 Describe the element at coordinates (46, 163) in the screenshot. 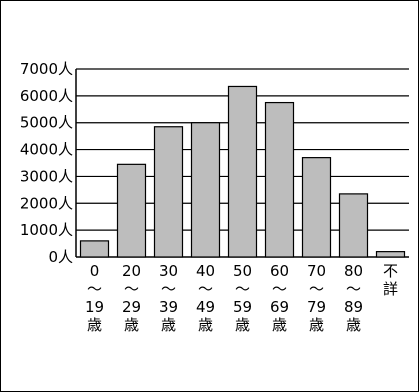

I see `y-axis-tick-labels: 0人 1000人 2000人 3000人 4000人 5000人 6000人 7000人` at that location.